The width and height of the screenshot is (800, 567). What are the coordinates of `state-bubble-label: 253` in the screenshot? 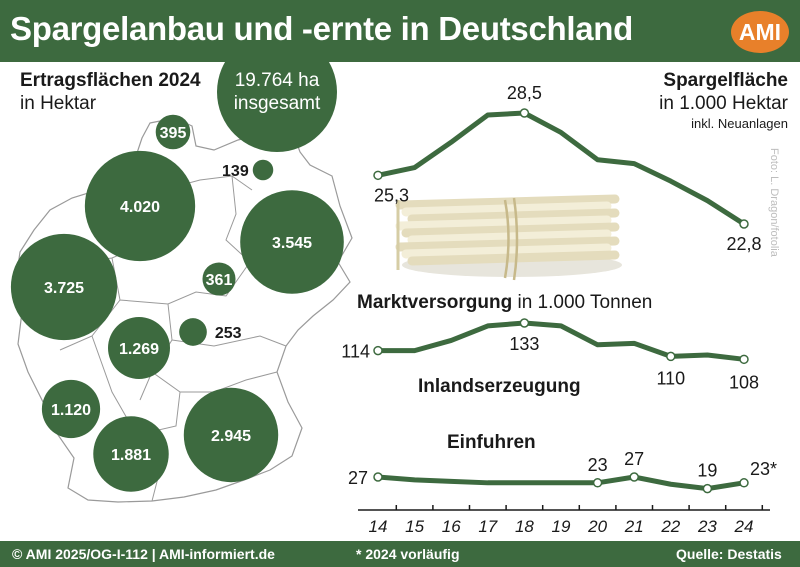 It's located at (228, 333).